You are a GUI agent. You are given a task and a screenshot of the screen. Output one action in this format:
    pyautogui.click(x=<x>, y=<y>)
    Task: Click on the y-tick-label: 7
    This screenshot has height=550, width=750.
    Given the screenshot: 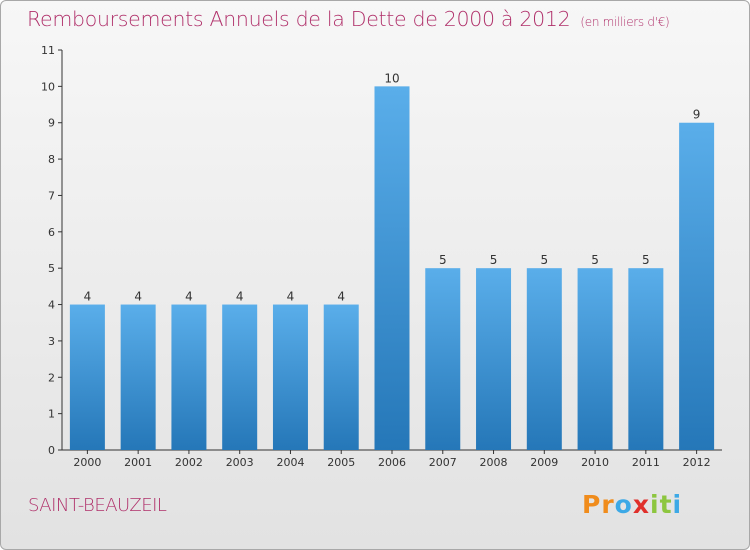 What is the action you would take?
    pyautogui.click(x=51, y=195)
    